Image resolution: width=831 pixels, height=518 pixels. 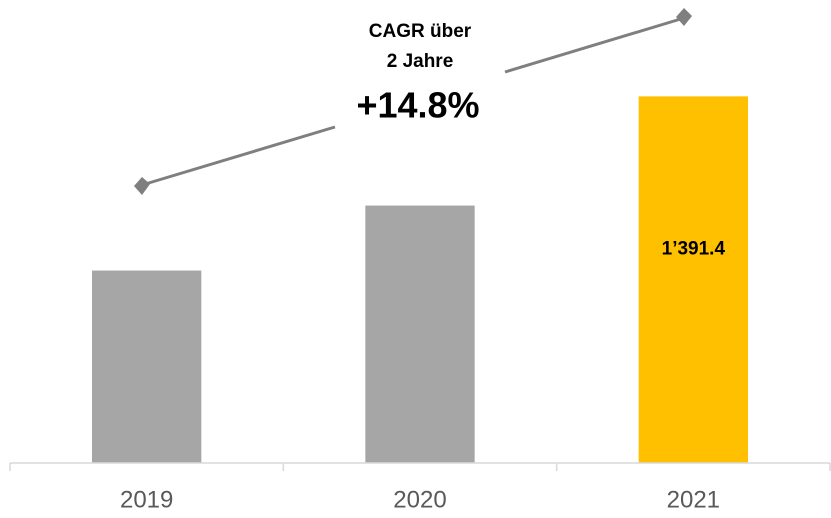 What do you see at coordinates (146, 499) in the screenshot?
I see `x-tick-label: 2019` at bounding box center [146, 499].